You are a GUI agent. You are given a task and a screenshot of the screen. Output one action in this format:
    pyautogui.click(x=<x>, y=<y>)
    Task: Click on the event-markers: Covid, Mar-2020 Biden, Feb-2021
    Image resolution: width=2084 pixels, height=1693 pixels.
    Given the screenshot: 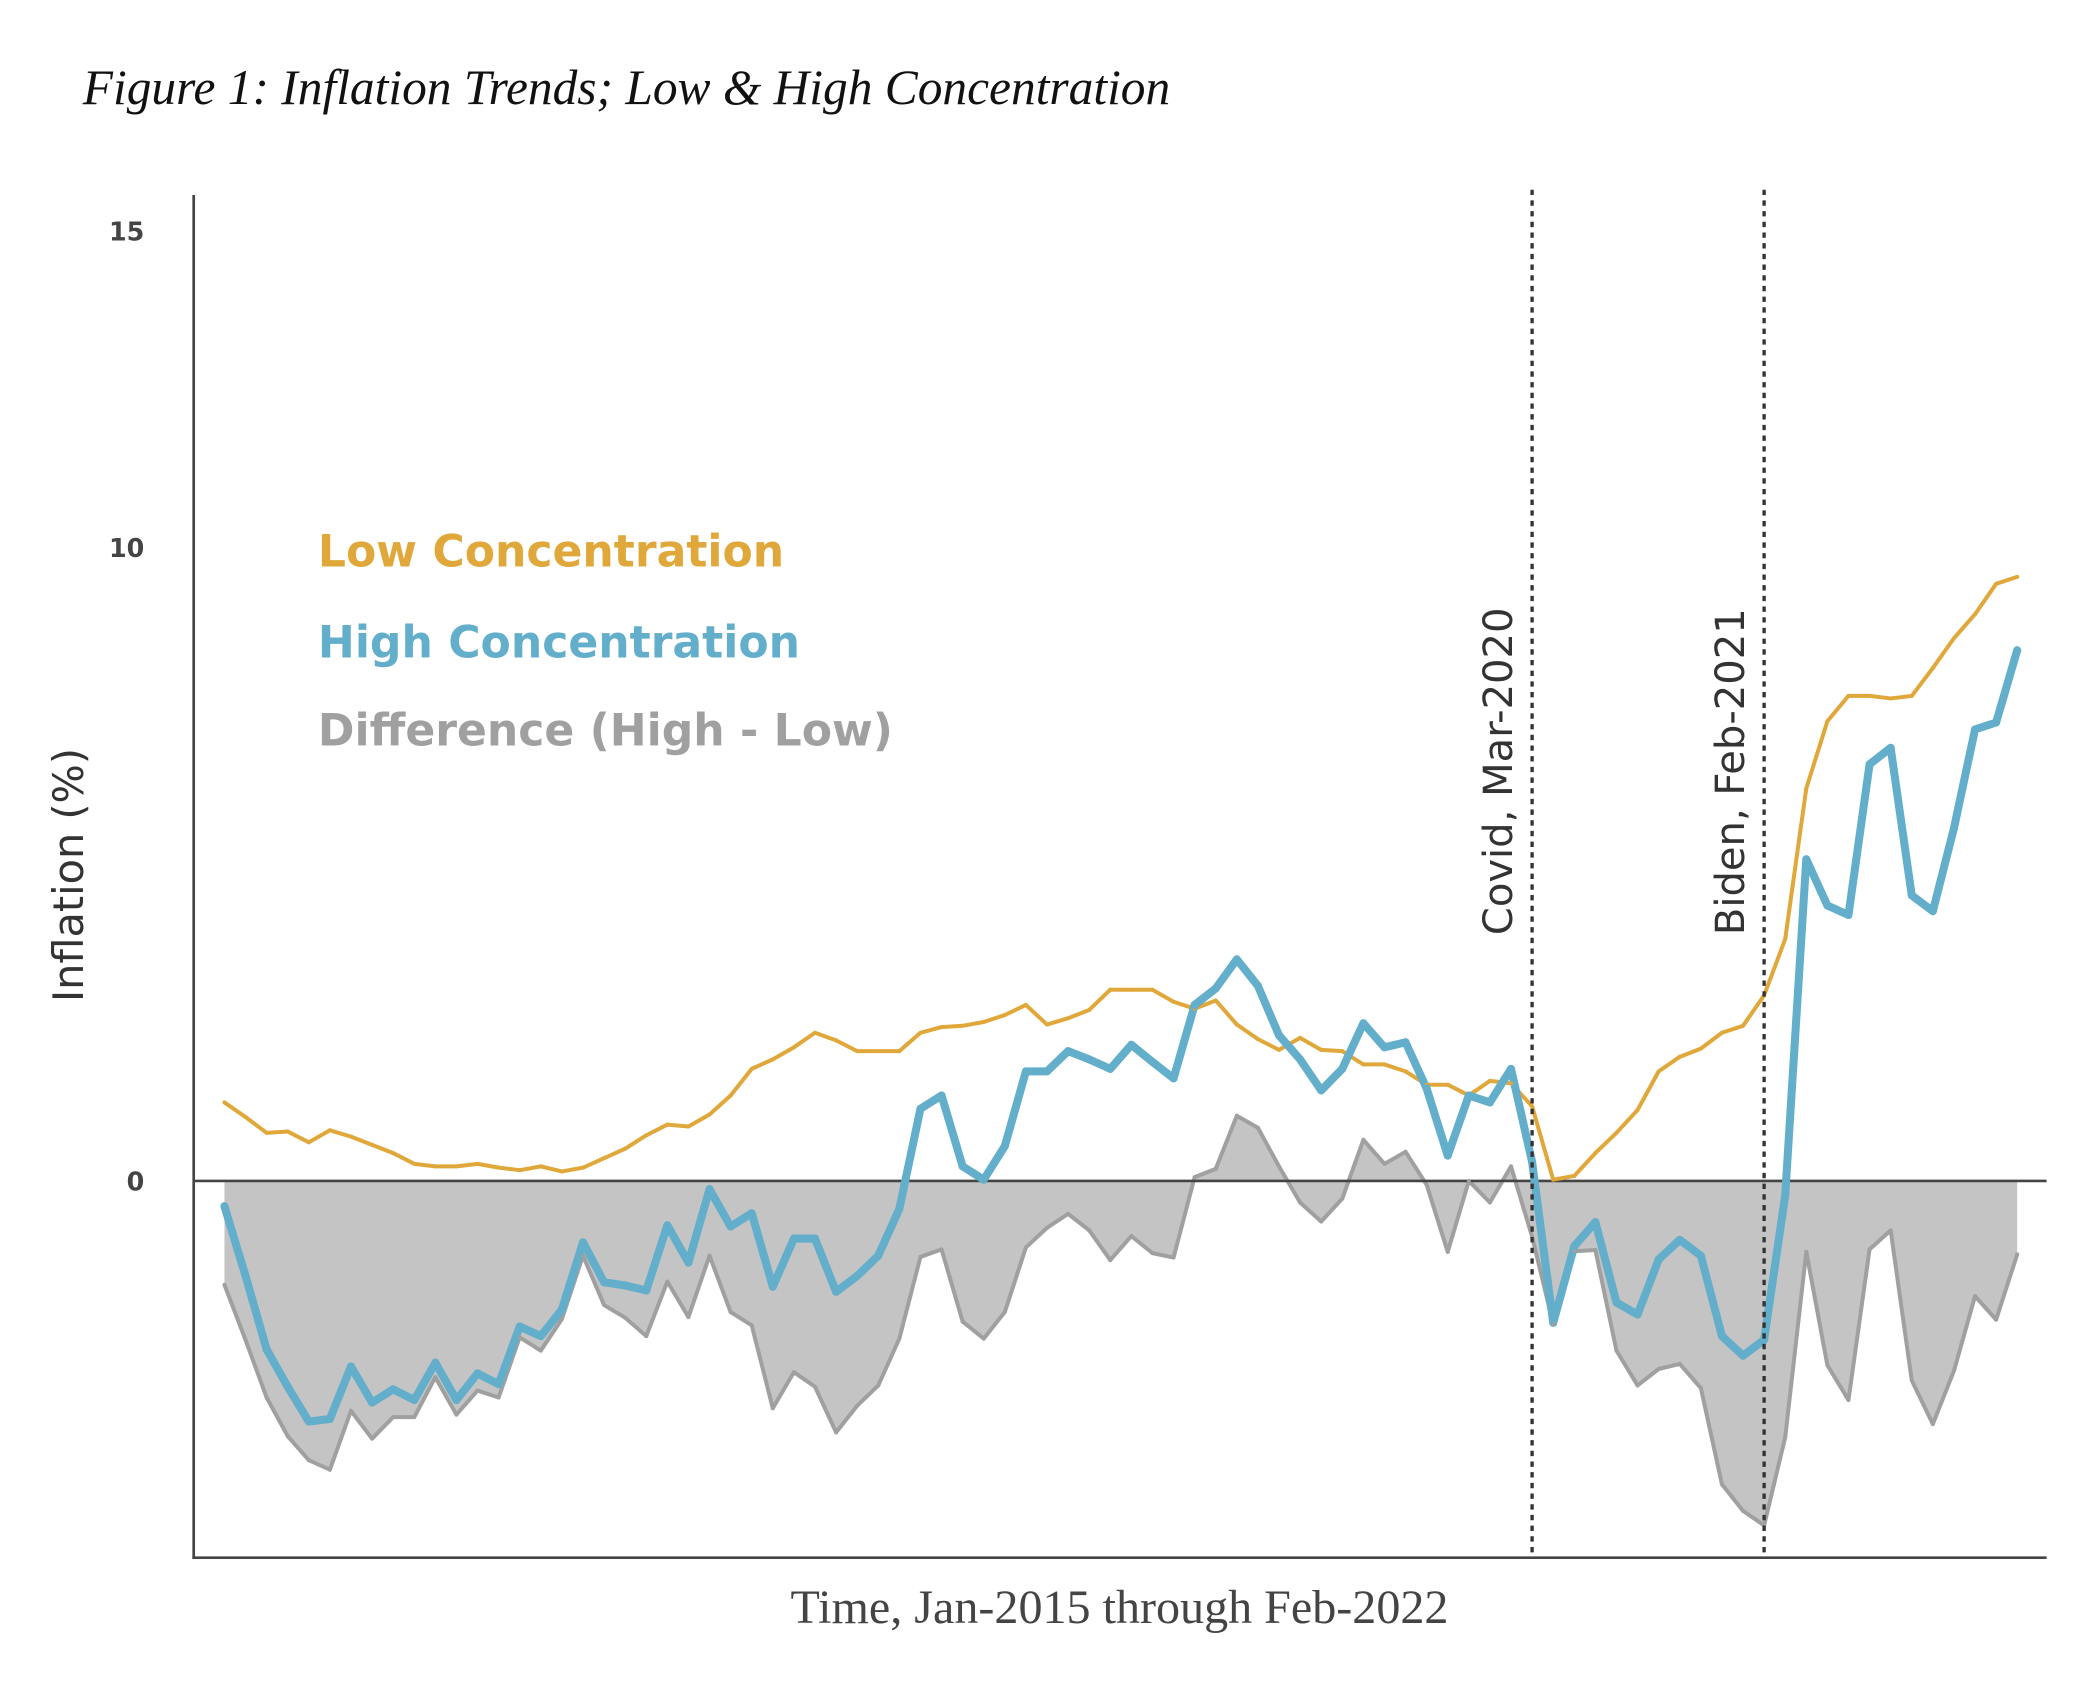 What is the action you would take?
    pyautogui.click(x=1621, y=873)
    